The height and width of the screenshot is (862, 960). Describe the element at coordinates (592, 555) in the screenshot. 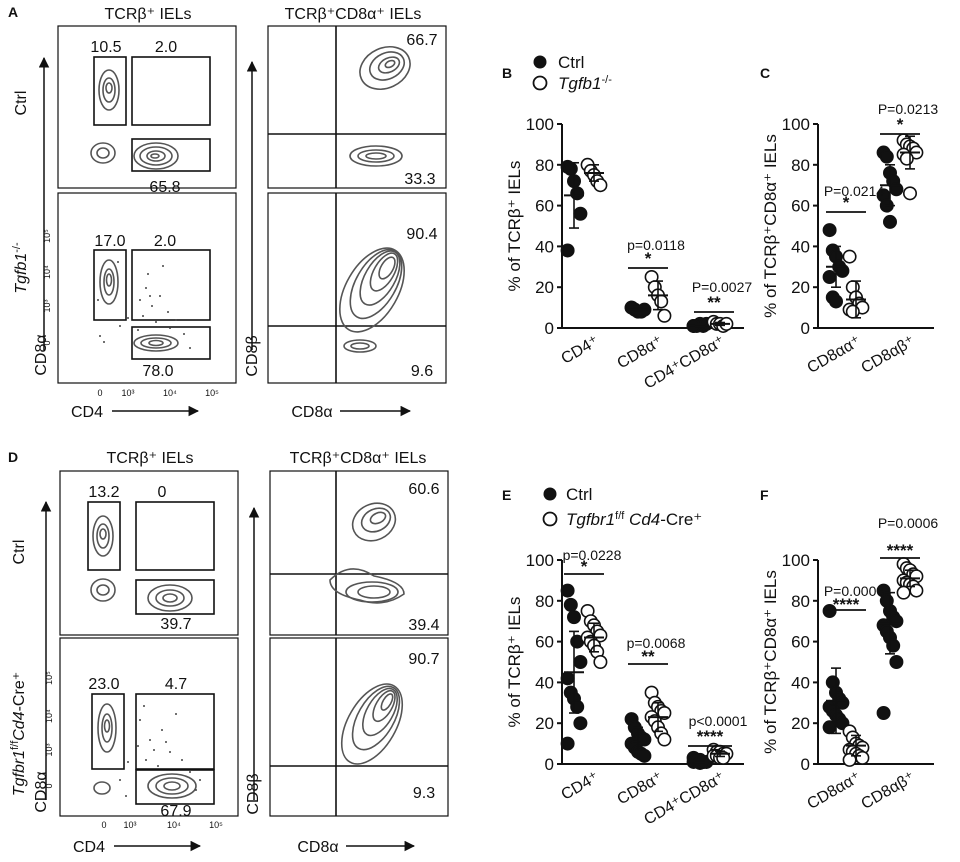

I see `p-value: p=0.0228` at that location.